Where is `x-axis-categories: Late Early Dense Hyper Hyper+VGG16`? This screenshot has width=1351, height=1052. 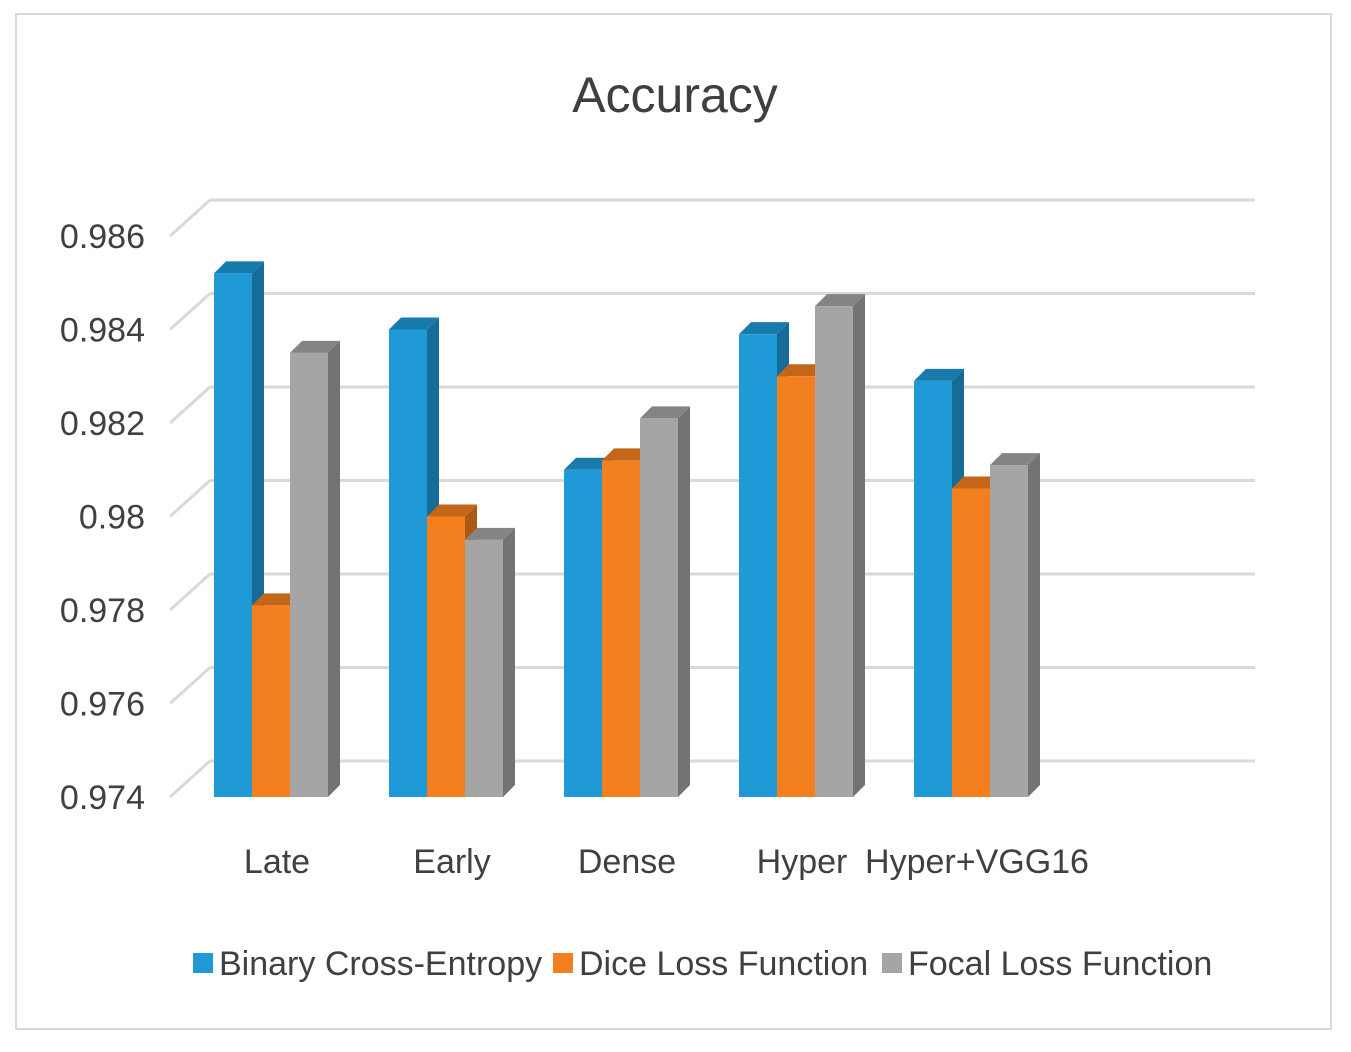
x-axis-categories: Late Early Dense Hyper Hyper+VGG16 is located at coordinates (666, 862).